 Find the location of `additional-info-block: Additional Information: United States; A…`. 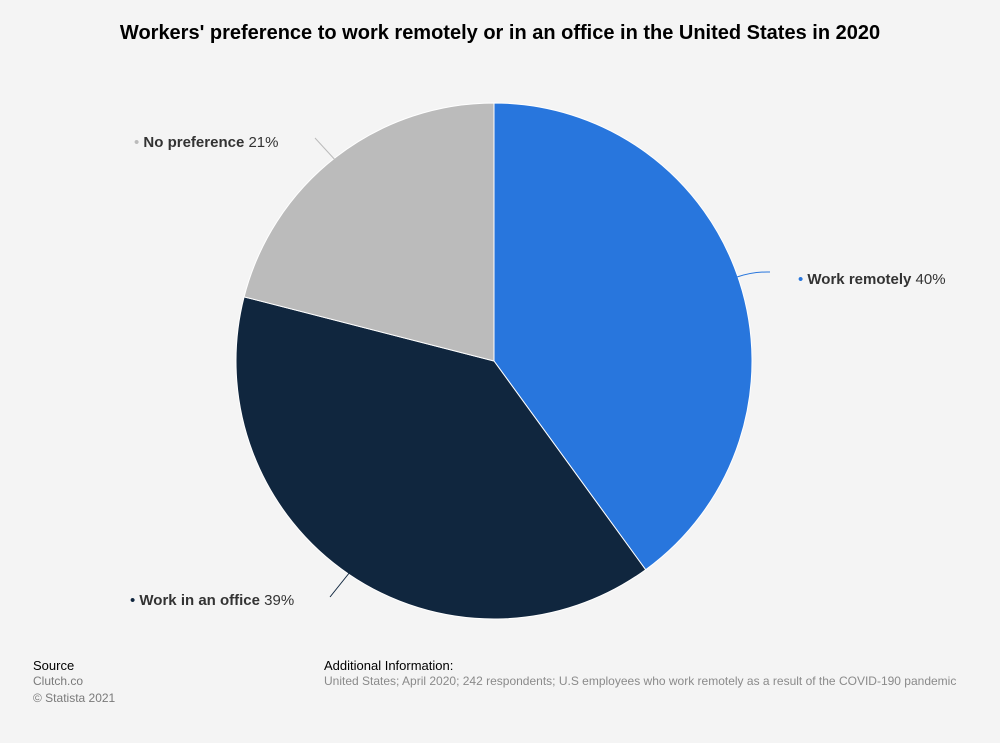

additional-info-block: Additional Information: United States; A… is located at coordinates (640, 674).